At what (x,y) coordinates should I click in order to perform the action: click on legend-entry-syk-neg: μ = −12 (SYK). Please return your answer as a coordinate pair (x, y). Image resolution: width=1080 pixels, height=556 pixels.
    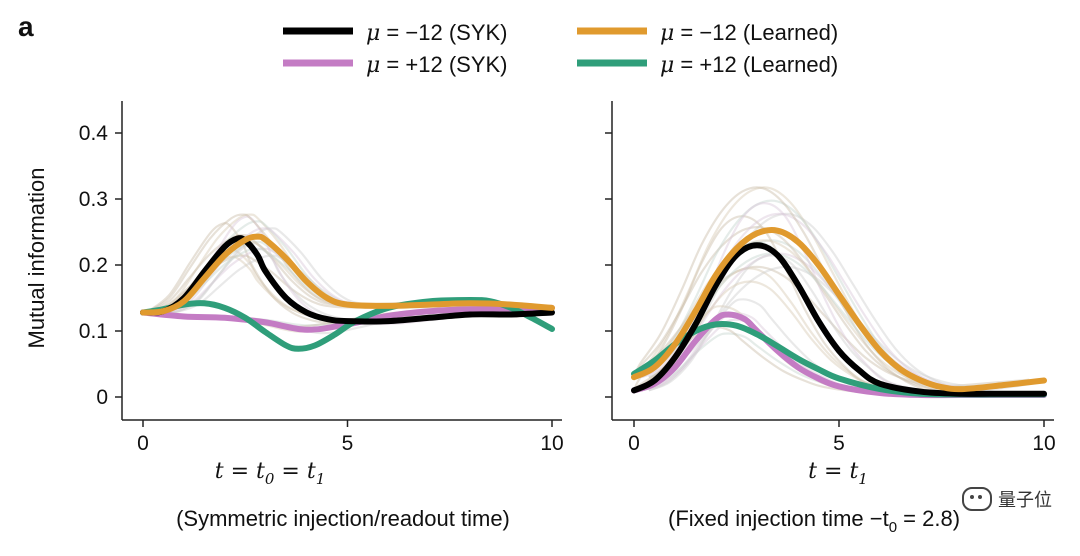
    Looking at the image, I should click on (395, 33).